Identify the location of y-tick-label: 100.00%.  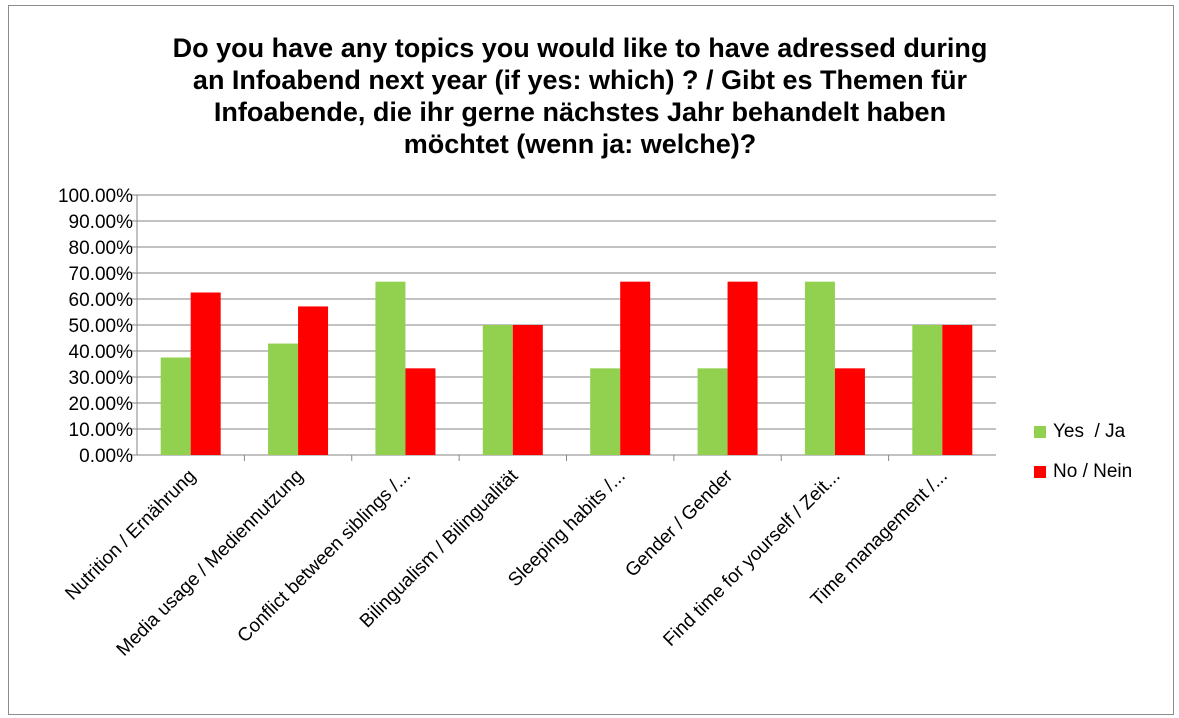
(95, 196).